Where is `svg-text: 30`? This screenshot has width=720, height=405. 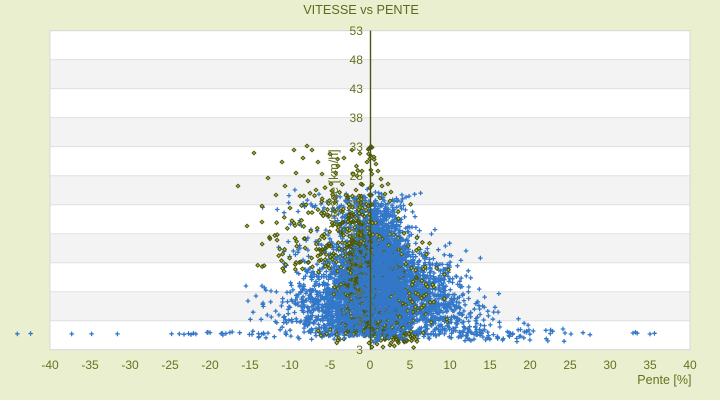 svg-text: 30 is located at coordinates (610, 365).